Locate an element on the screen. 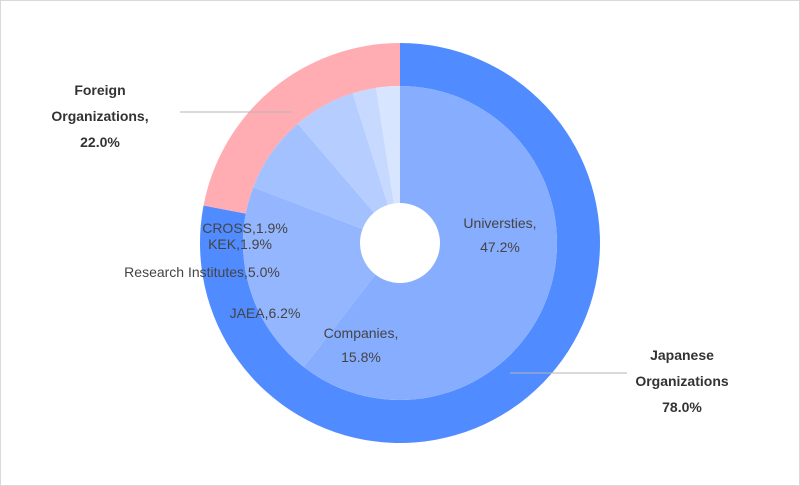 The image size is (800, 486). inner-label-research-institutes-5-0: Research Institutes,5.0% is located at coordinates (202, 272).